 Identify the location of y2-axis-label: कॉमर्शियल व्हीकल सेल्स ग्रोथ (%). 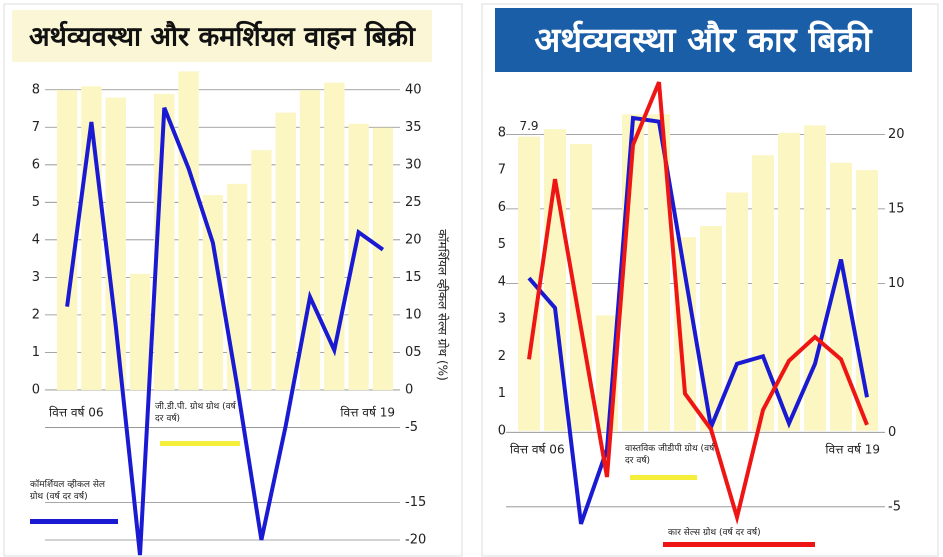
(443, 305).